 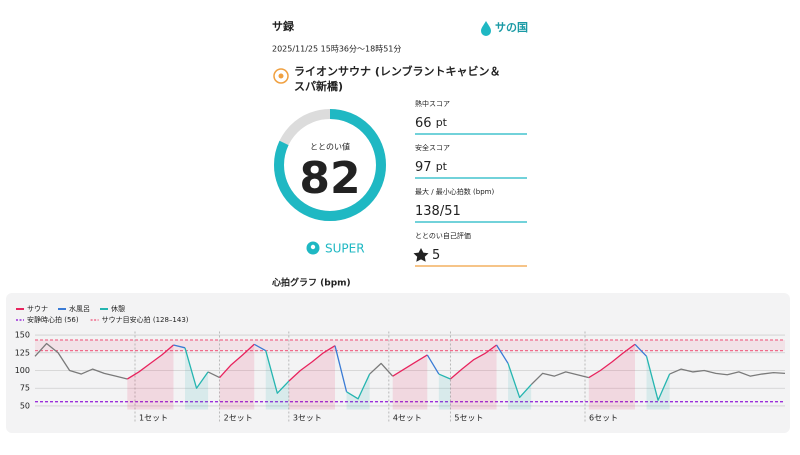 I want to click on set-label: 2セット, so click(x=238, y=418).